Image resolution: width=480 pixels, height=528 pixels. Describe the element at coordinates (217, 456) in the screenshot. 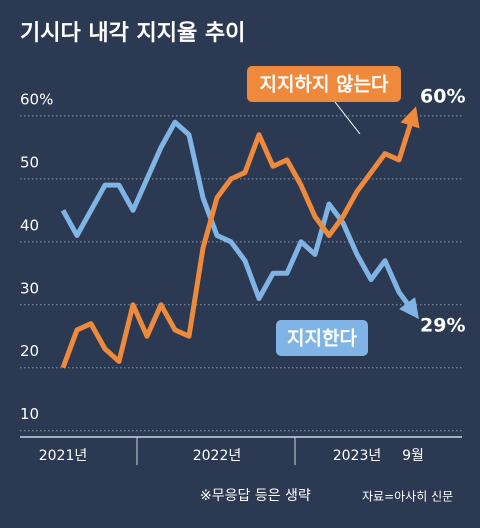

I see `x-tick-label: 2022년` at that location.